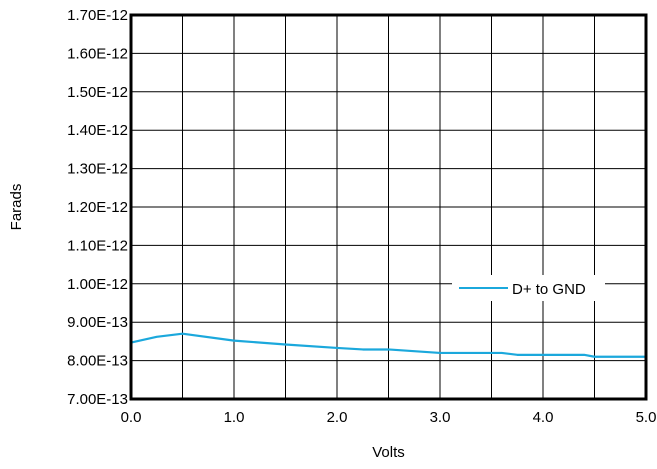  What do you see at coordinates (97, 284) in the screenshot?
I see `y-tick-label: 1.00E-12` at bounding box center [97, 284].